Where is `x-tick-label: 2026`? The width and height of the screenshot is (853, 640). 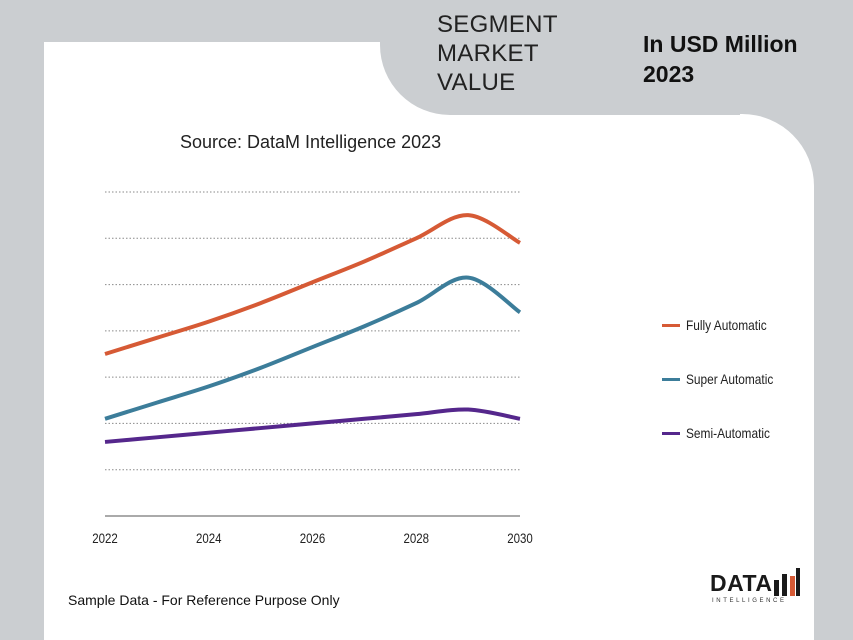 x-tick-label: 2026 is located at coordinates (313, 538).